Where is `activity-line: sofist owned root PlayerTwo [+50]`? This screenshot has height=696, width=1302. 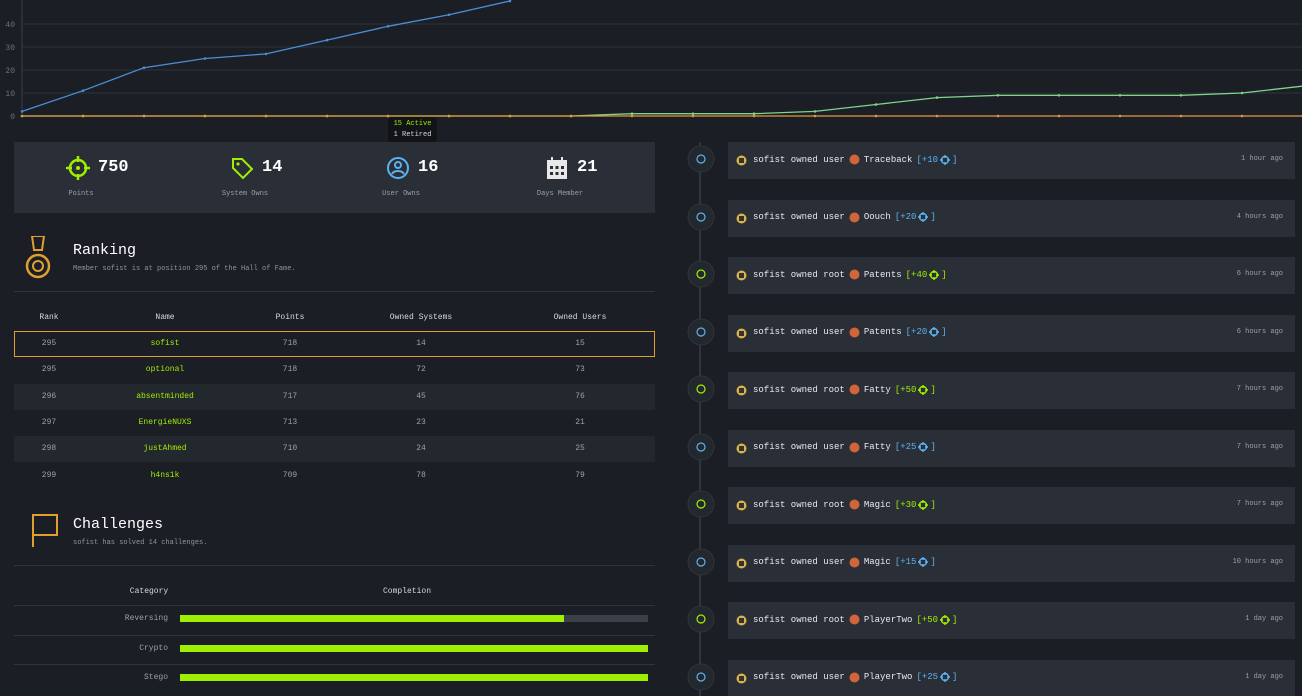 activity-line: sofist owned root PlayerTwo [+50] is located at coordinates (855, 619).